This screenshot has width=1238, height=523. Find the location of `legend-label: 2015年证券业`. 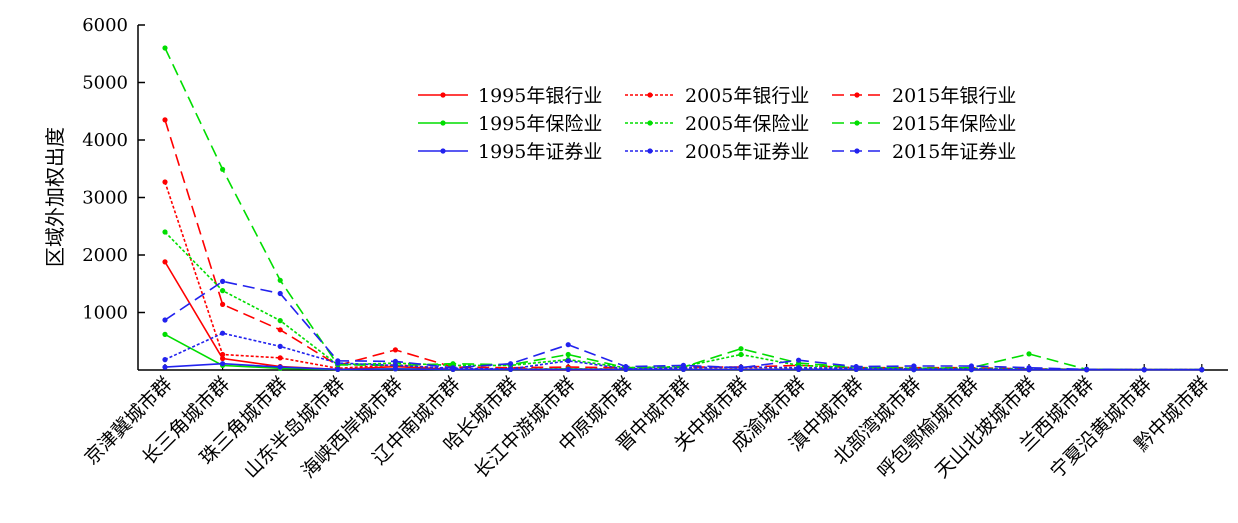

legend-label: 2015年证券业 is located at coordinates (954, 152).